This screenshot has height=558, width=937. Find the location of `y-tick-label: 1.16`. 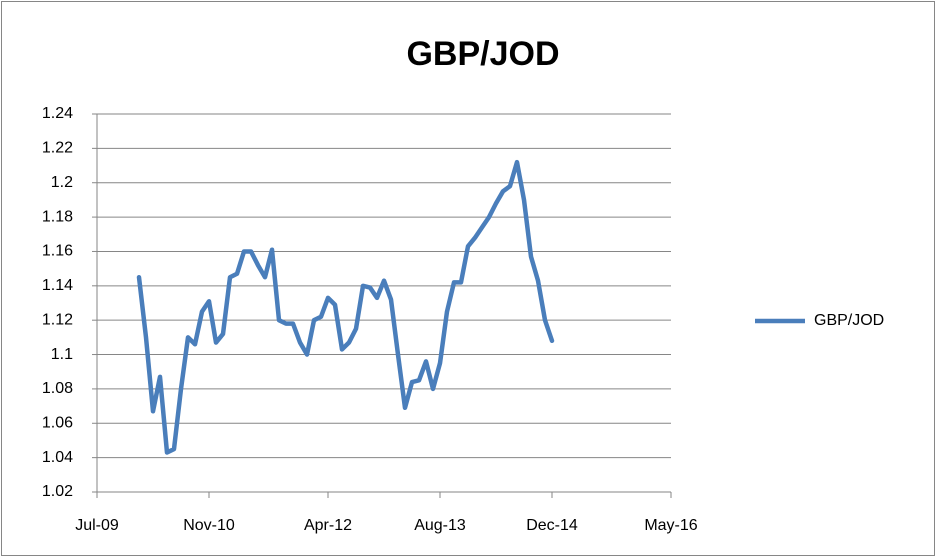

y-tick-label: 1.16 is located at coordinates (57, 251).